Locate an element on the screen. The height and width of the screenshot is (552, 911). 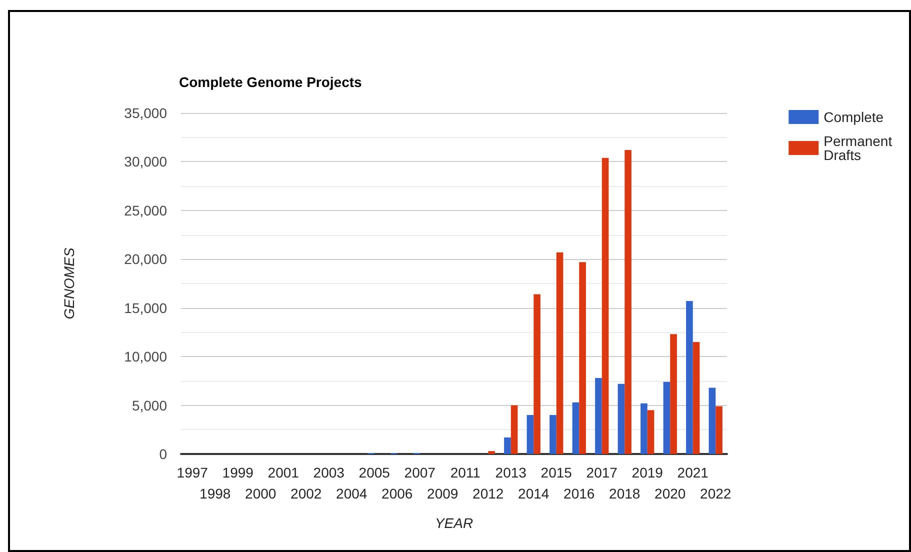
legend-label: Complete is located at coordinates (854, 117).